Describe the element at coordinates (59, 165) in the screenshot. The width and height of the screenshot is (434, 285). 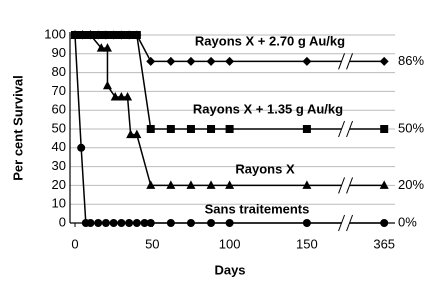
I see `y-tick-label: 30` at that location.